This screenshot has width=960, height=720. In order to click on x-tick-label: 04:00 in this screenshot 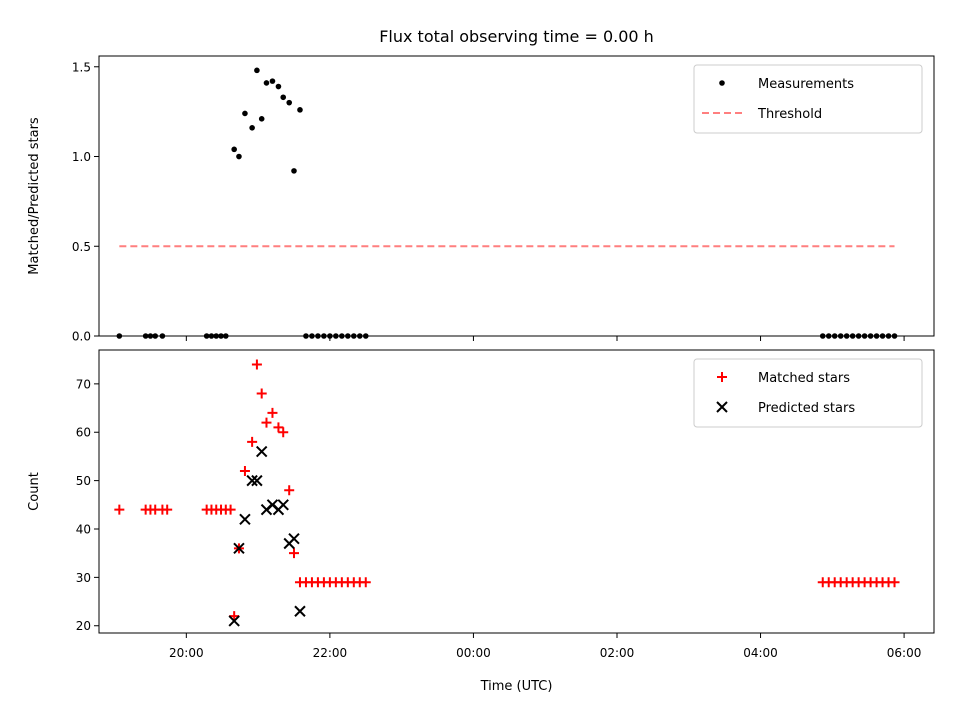, I will do `click(760, 653)`.